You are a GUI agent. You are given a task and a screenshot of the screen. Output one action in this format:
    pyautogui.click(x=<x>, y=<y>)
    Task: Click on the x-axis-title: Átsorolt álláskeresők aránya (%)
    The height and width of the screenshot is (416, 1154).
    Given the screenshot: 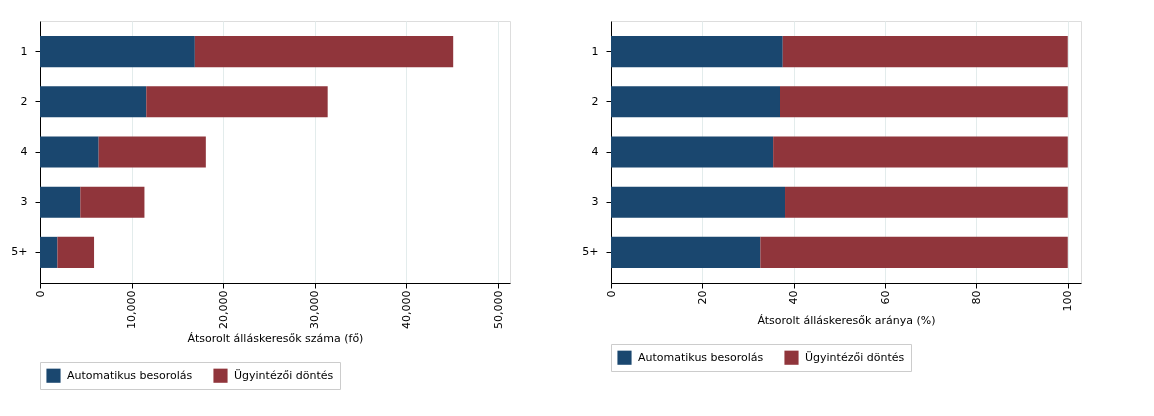 What is the action you would take?
    pyautogui.click(x=846, y=321)
    